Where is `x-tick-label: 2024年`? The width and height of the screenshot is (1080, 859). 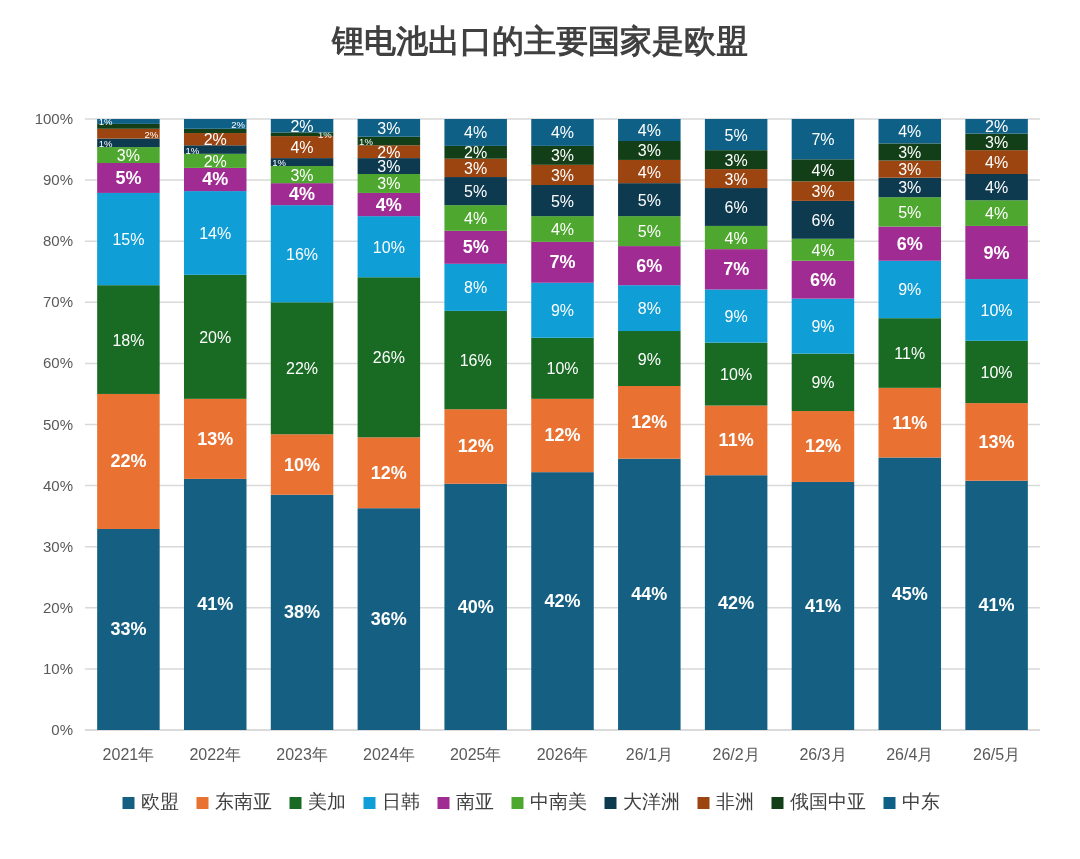
x-tick-label: 2024年 is located at coordinates (389, 754).